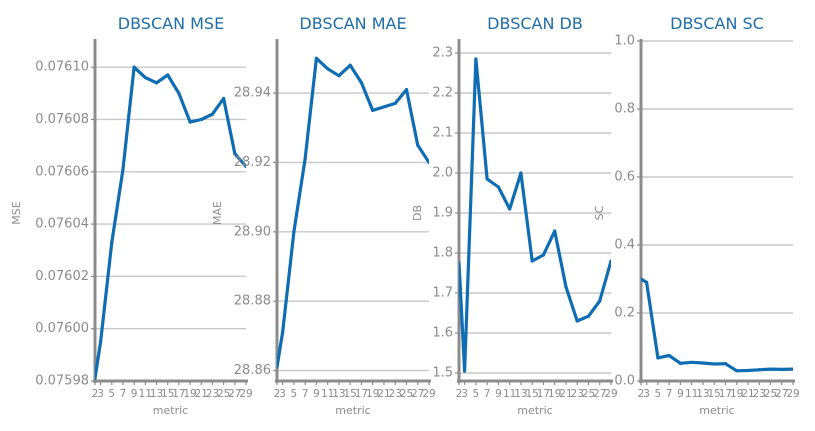 The height and width of the screenshot is (431, 815). Describe the element at coordinates (171, 23) in the screenshot. I see `chart-title: DBSCAN MSE` at that location.